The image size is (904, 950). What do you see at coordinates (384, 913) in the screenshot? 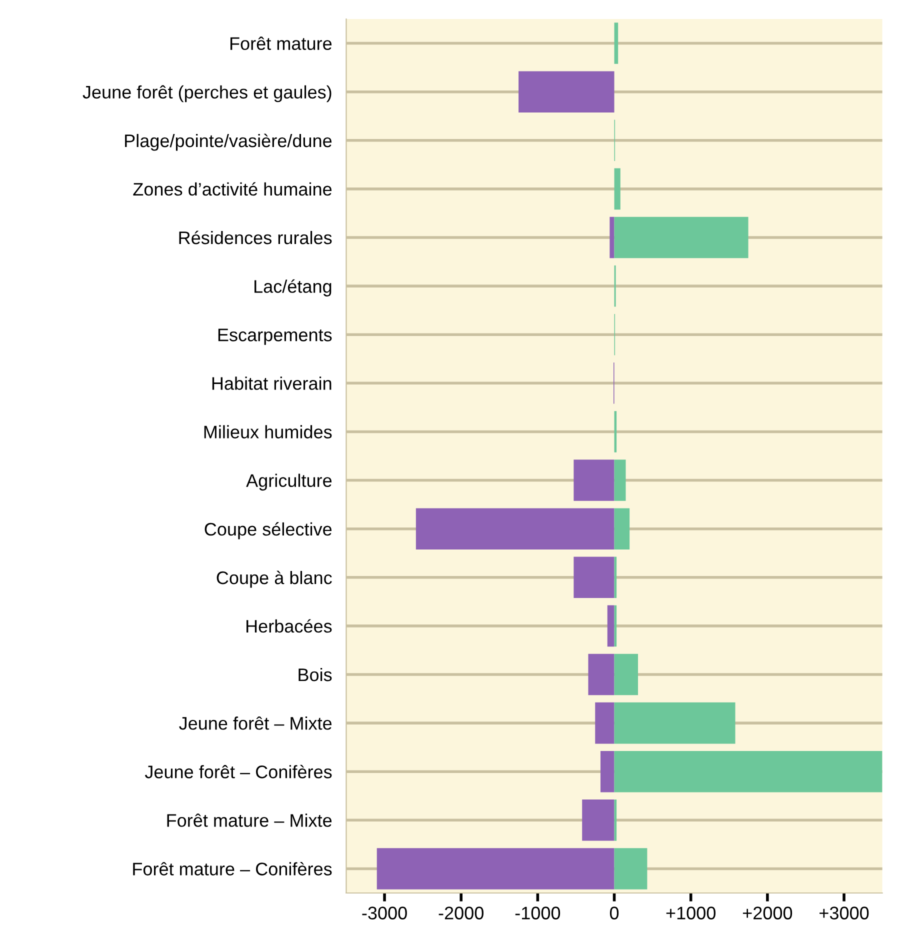
I see `x-tick-label: -3000` at bounding box center [384, 913].